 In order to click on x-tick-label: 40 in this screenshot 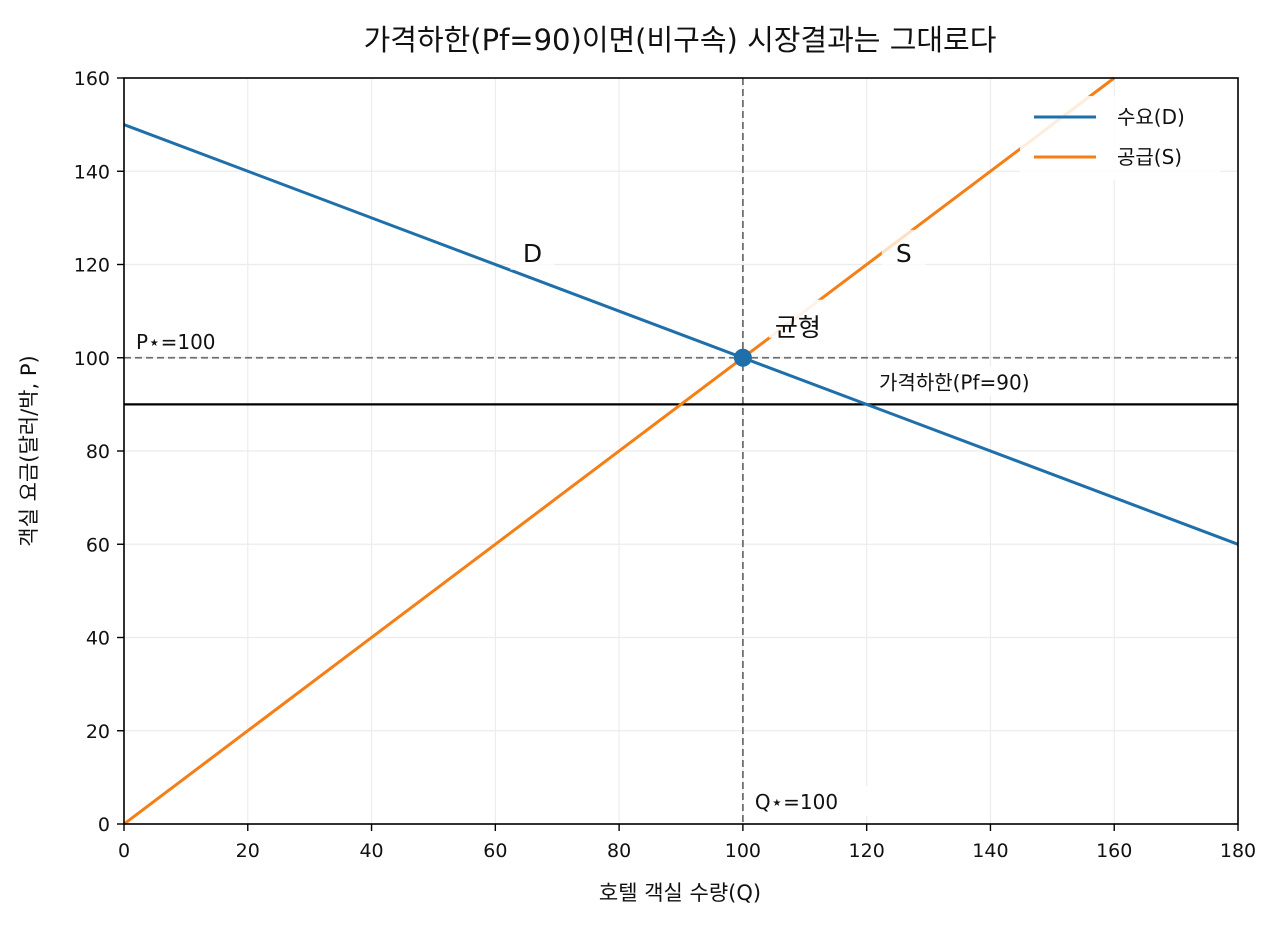, I will do `click(371, 851)`.